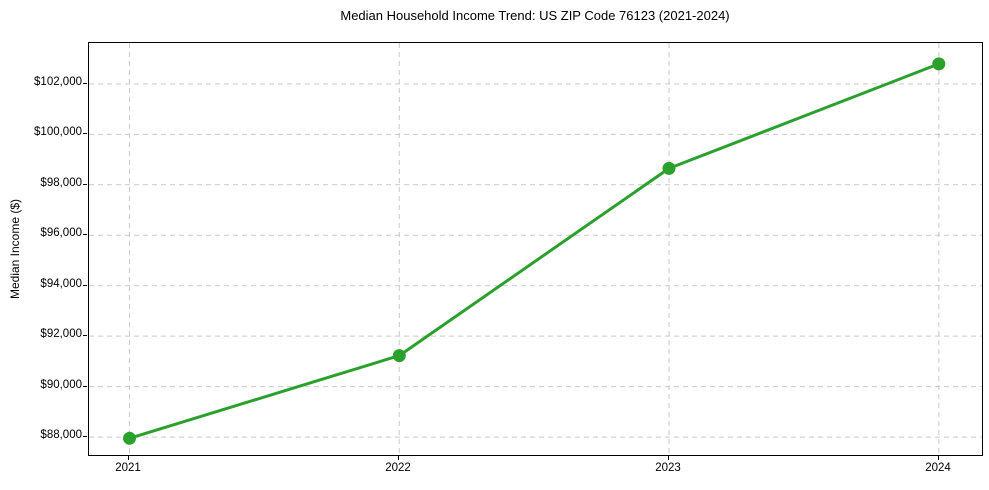  Describe the element at coordinates (61, 284) in the screenshot. I see `y-tick-label: $94,000` at that location.